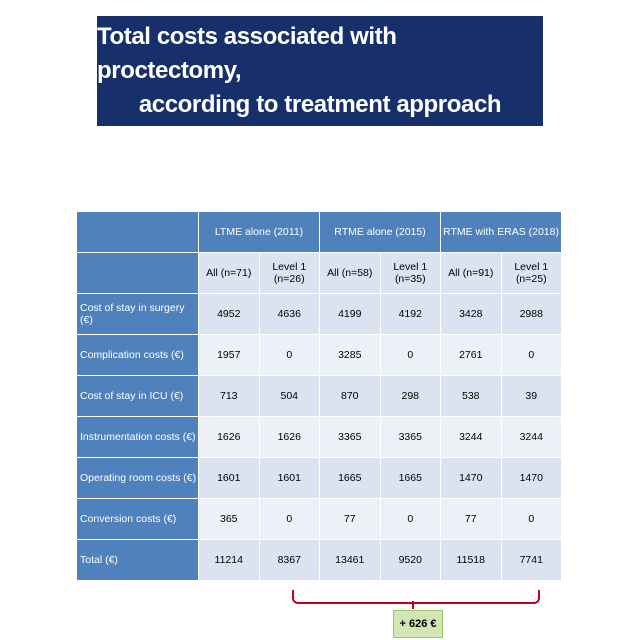 This screenshot has width=640, height=640. I want to click on title-line-1: Total costs associated with proctectomy,, so click(247, 53).